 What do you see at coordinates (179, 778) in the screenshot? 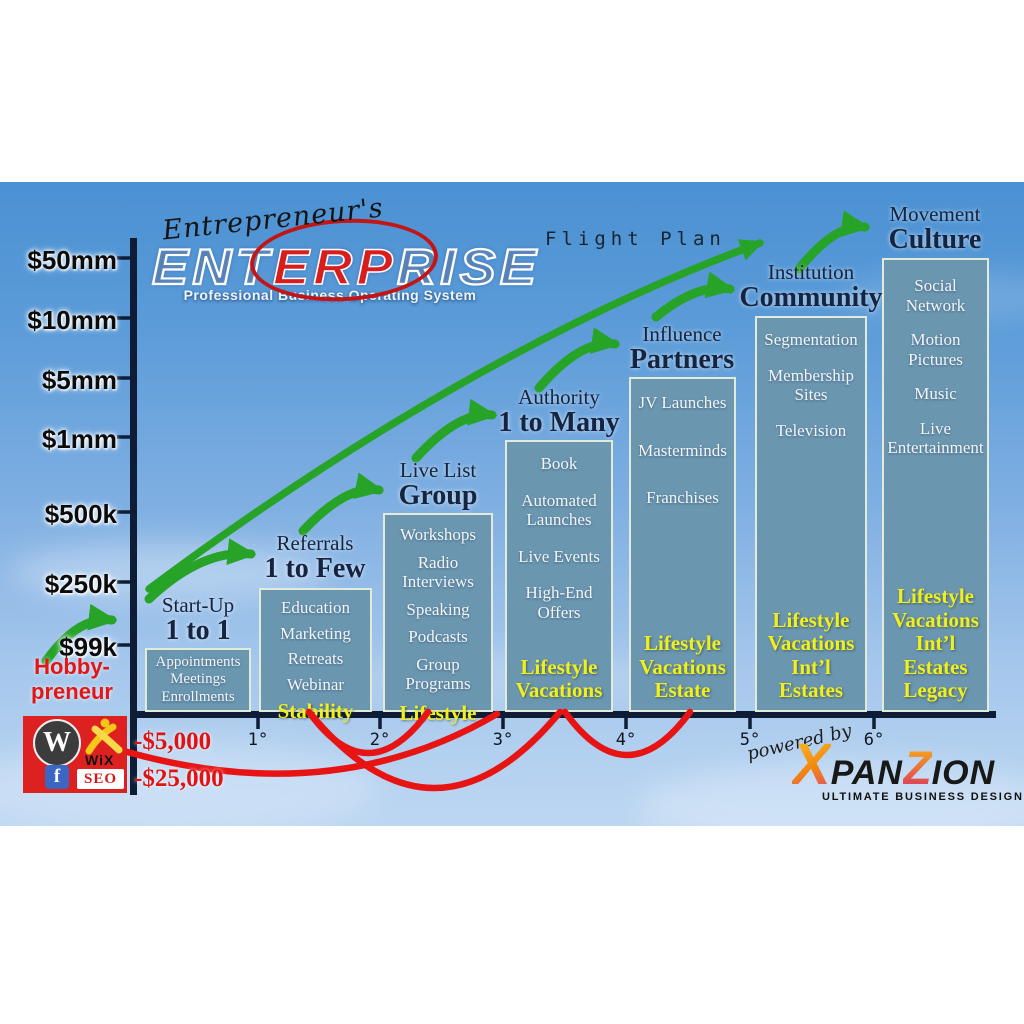
I see `loss-25000: -$25,000` at bounding box center [179, 778].